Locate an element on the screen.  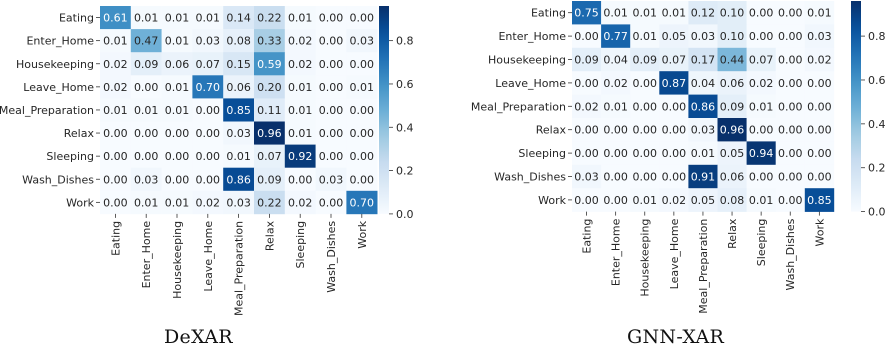
x-tick-label-leave-home: Leave_Home is located at coordinates (208, 256).